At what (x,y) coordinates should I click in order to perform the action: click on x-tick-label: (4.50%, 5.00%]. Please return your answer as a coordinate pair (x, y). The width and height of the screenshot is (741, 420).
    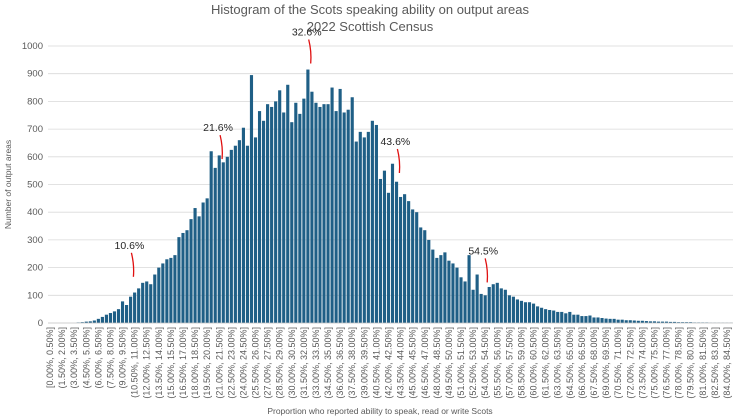
    Looking at the image, I should click on (86, 358).